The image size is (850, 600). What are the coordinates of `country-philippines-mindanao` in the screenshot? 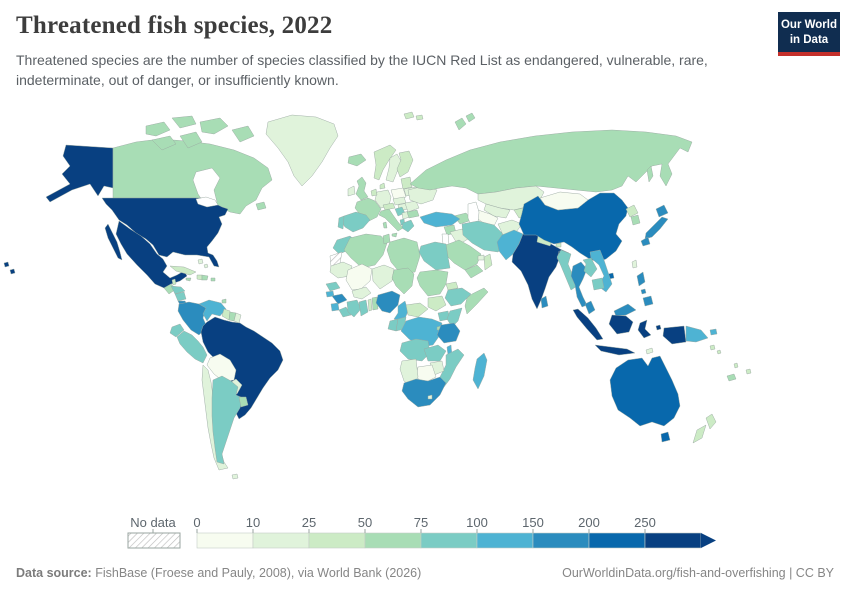 It's located at (648, 301).